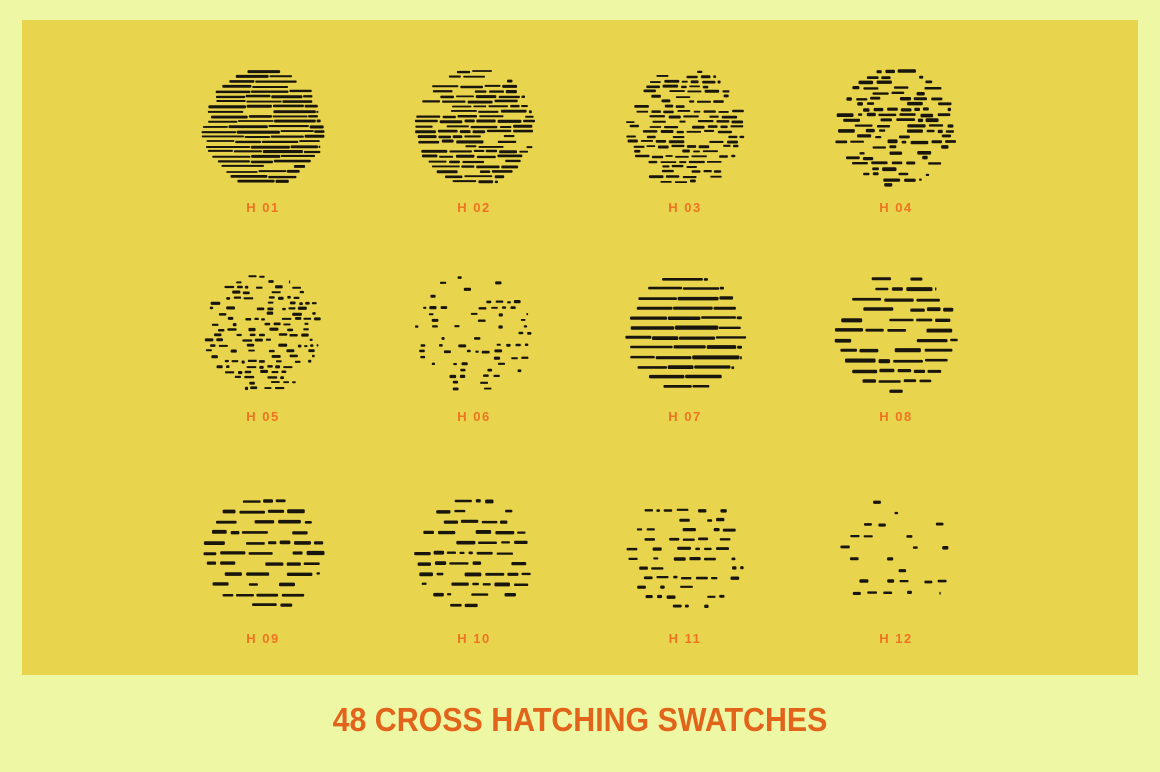 The width and height of the screenshot is (1160, 772). Describe the element at coordinates (263, 638) in the screenshot. I see `swatch-label-h09: H 09` at that location.